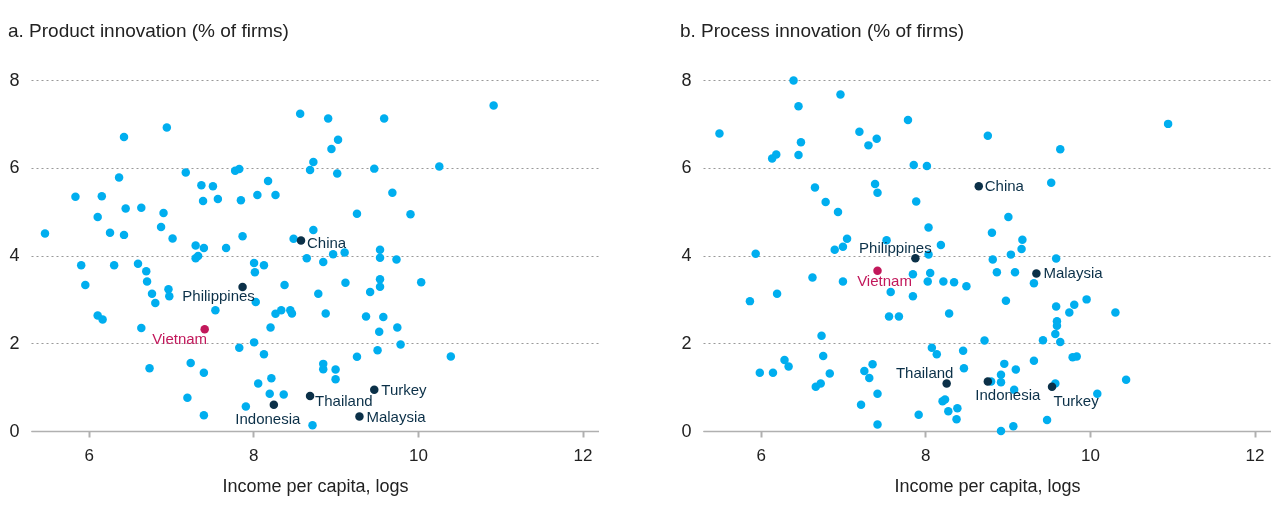  Describe the element at coordinates (148, 30) in the screenshot. I see `chart-title: a. Product innovation (% of firms)` at that location.